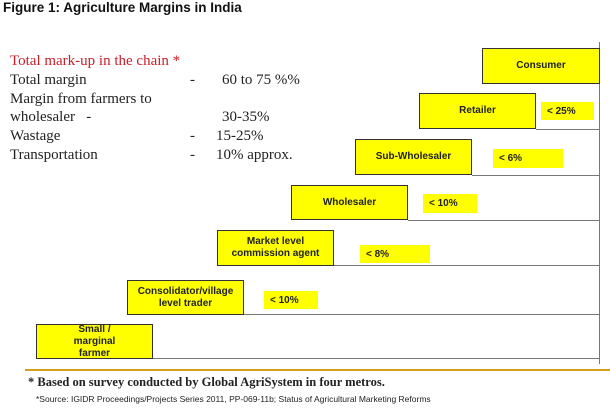 Image resolution: width=610 pixels, height=410 pixels. Describe the element at coordinates (48, 80) in the screenshot. I see `summary-label: Total margin` at that location.